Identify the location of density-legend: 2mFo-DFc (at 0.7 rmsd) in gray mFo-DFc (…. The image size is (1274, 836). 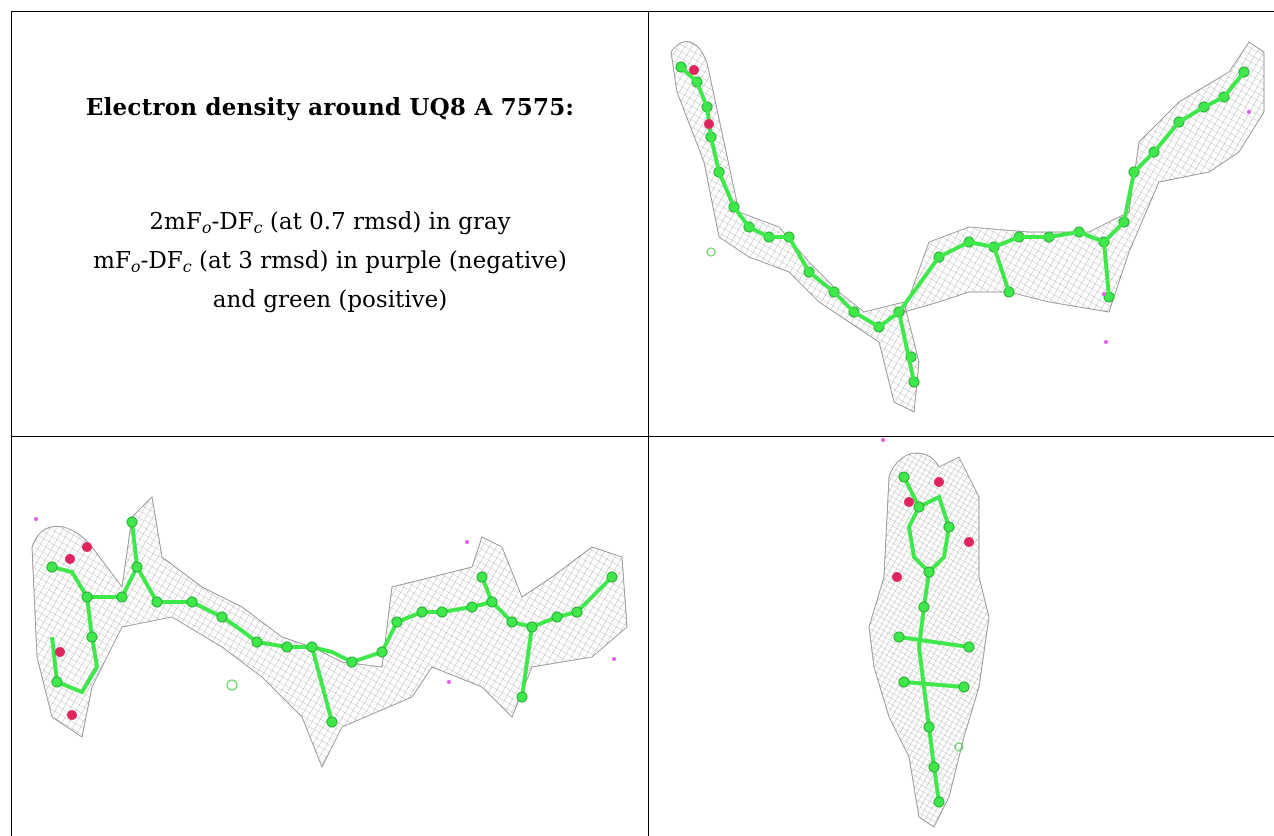
(330, 261).